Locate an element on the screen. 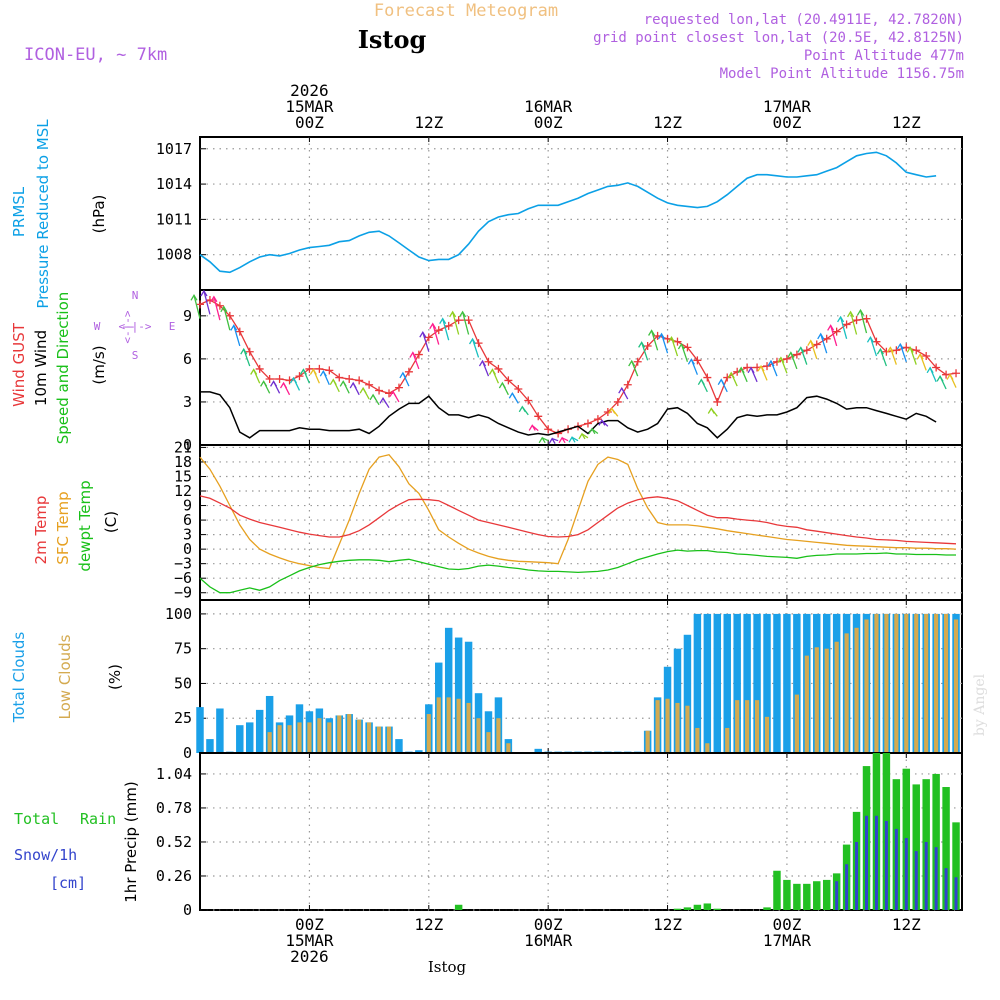 This screenshot has width=1000, height=1000. clouds-ytick-label-0: 0 is located at coordinates (187, 753).